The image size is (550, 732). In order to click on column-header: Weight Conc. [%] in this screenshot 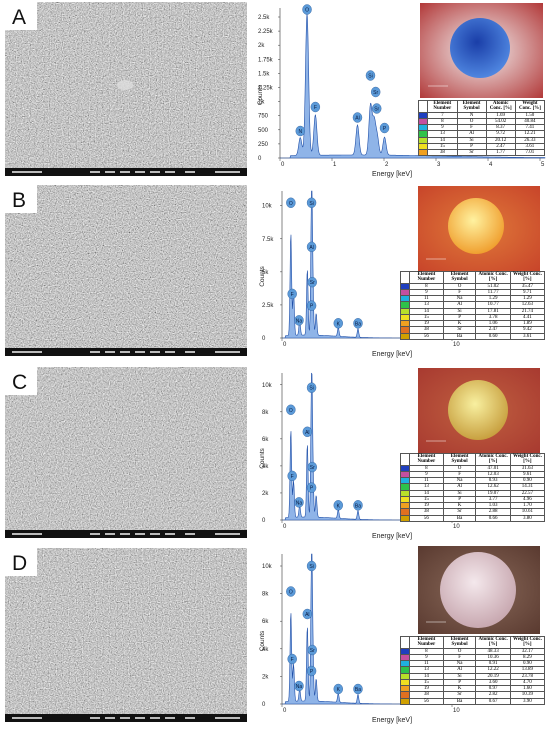, I will do `click(527, 642)`.